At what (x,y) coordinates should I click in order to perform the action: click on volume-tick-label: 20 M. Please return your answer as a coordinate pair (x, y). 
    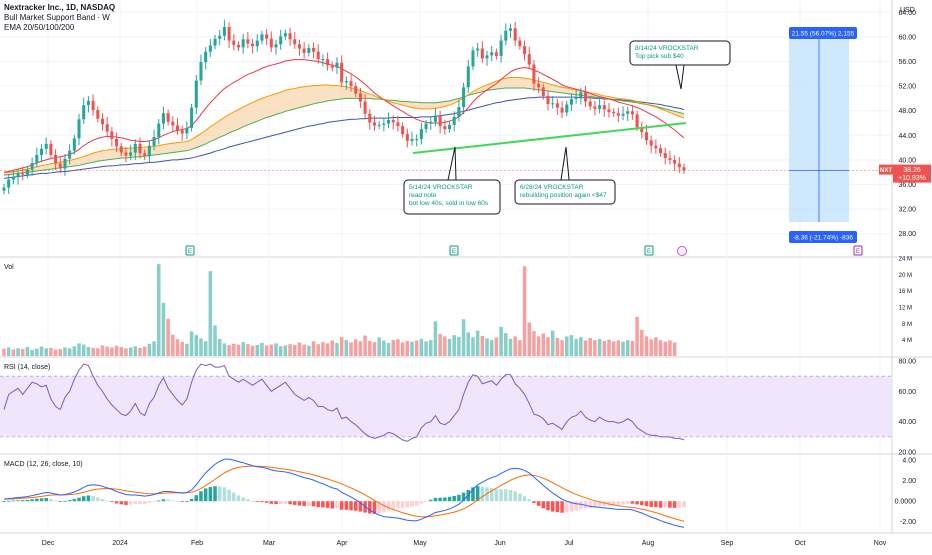
    Looking at the image, I should click on (905, 276).